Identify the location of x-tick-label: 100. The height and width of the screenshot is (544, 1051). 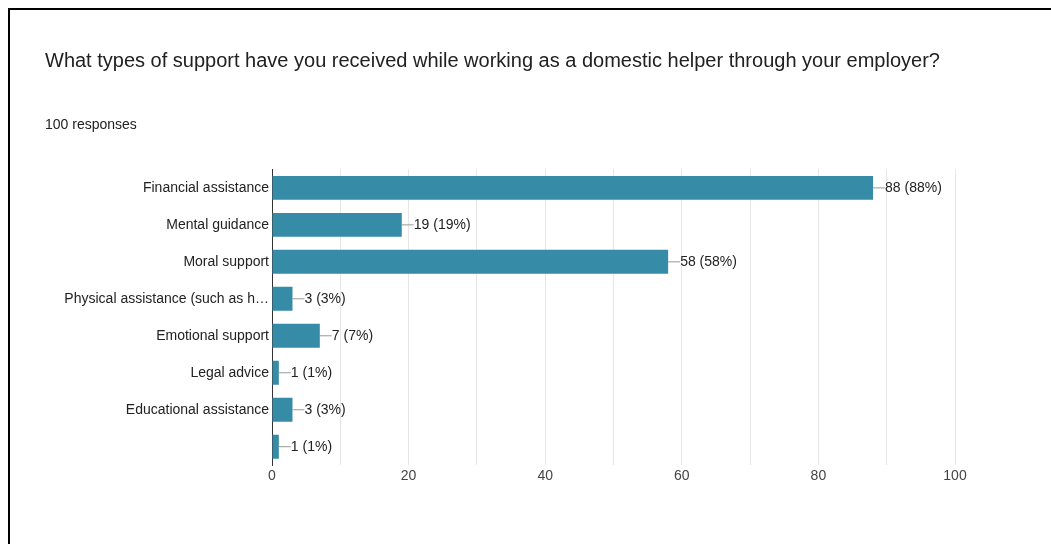
(955, 475).